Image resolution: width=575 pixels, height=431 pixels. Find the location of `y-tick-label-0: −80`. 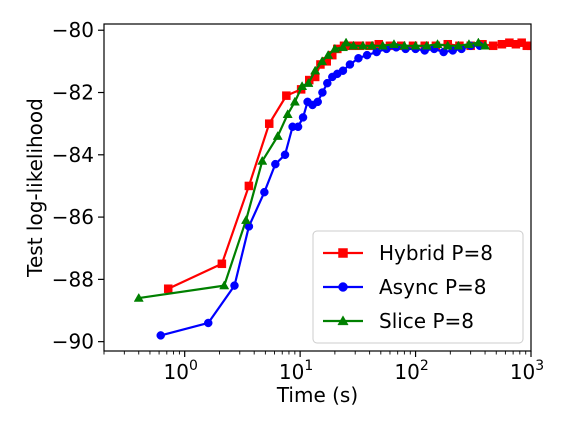

y-tick-label-0: −80 is located at coordinates (73, 30).